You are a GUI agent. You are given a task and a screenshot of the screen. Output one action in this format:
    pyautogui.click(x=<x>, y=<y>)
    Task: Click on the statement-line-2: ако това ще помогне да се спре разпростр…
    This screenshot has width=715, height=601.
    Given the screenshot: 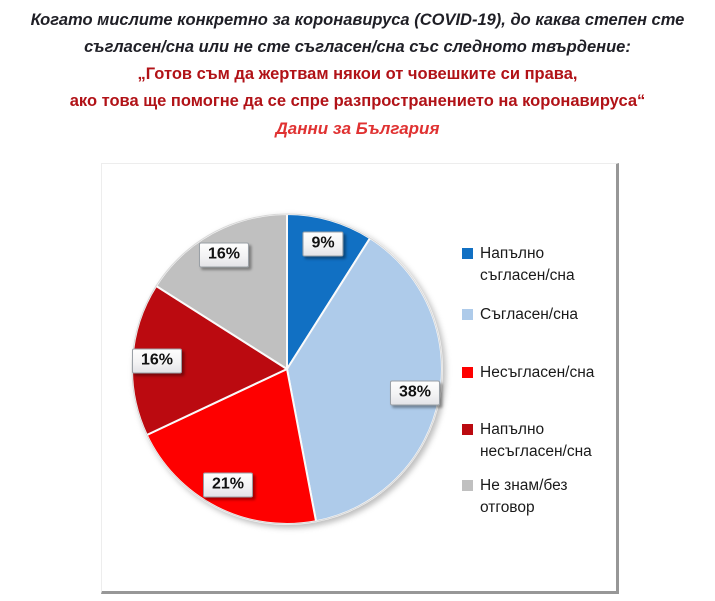 What is the action you would take?
    pyautogui.click(x=357, y=101)
    